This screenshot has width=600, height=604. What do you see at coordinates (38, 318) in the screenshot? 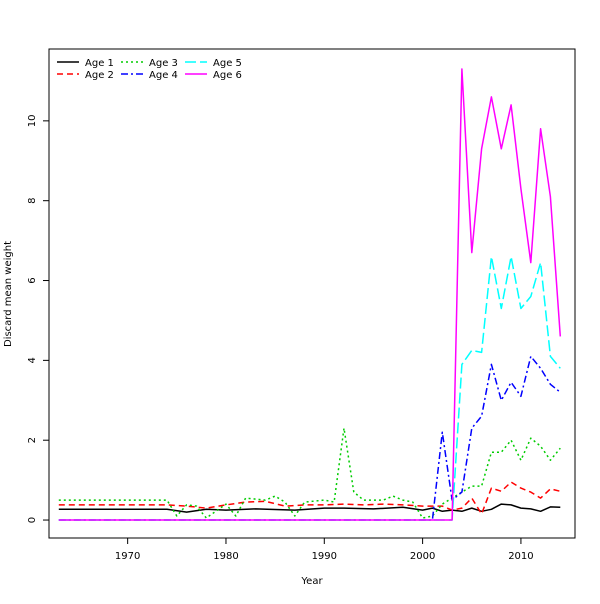
I see `y-axis: 0 2 4 6 8 10` at bounding box center [38, 318].